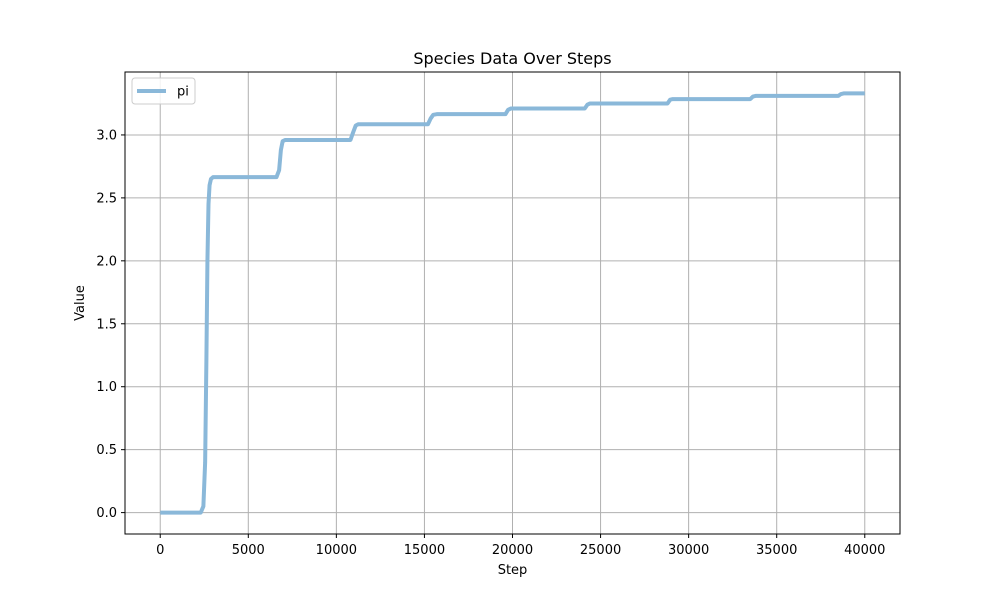 The height and width of the screenshot is (600, 1000). Describe the element at coordinates (106, 198) in the screenshot. I see `y-tick-label: 2.5` at that location.